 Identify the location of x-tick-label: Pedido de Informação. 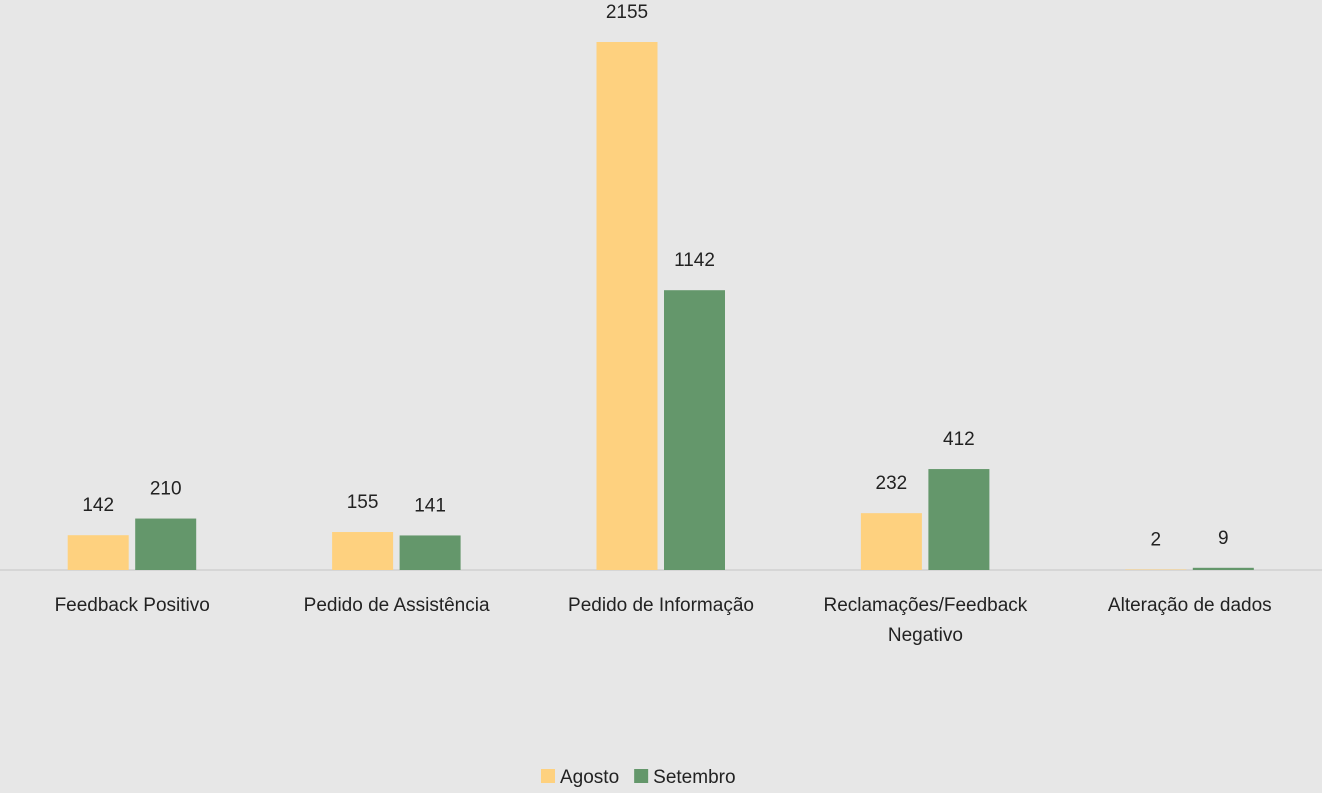
(661, 605).